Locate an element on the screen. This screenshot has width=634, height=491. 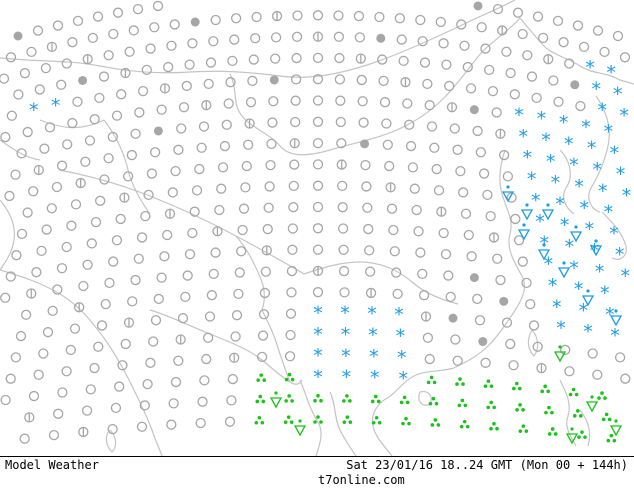
cloudy-symbol is located at coordinates (453, 318).